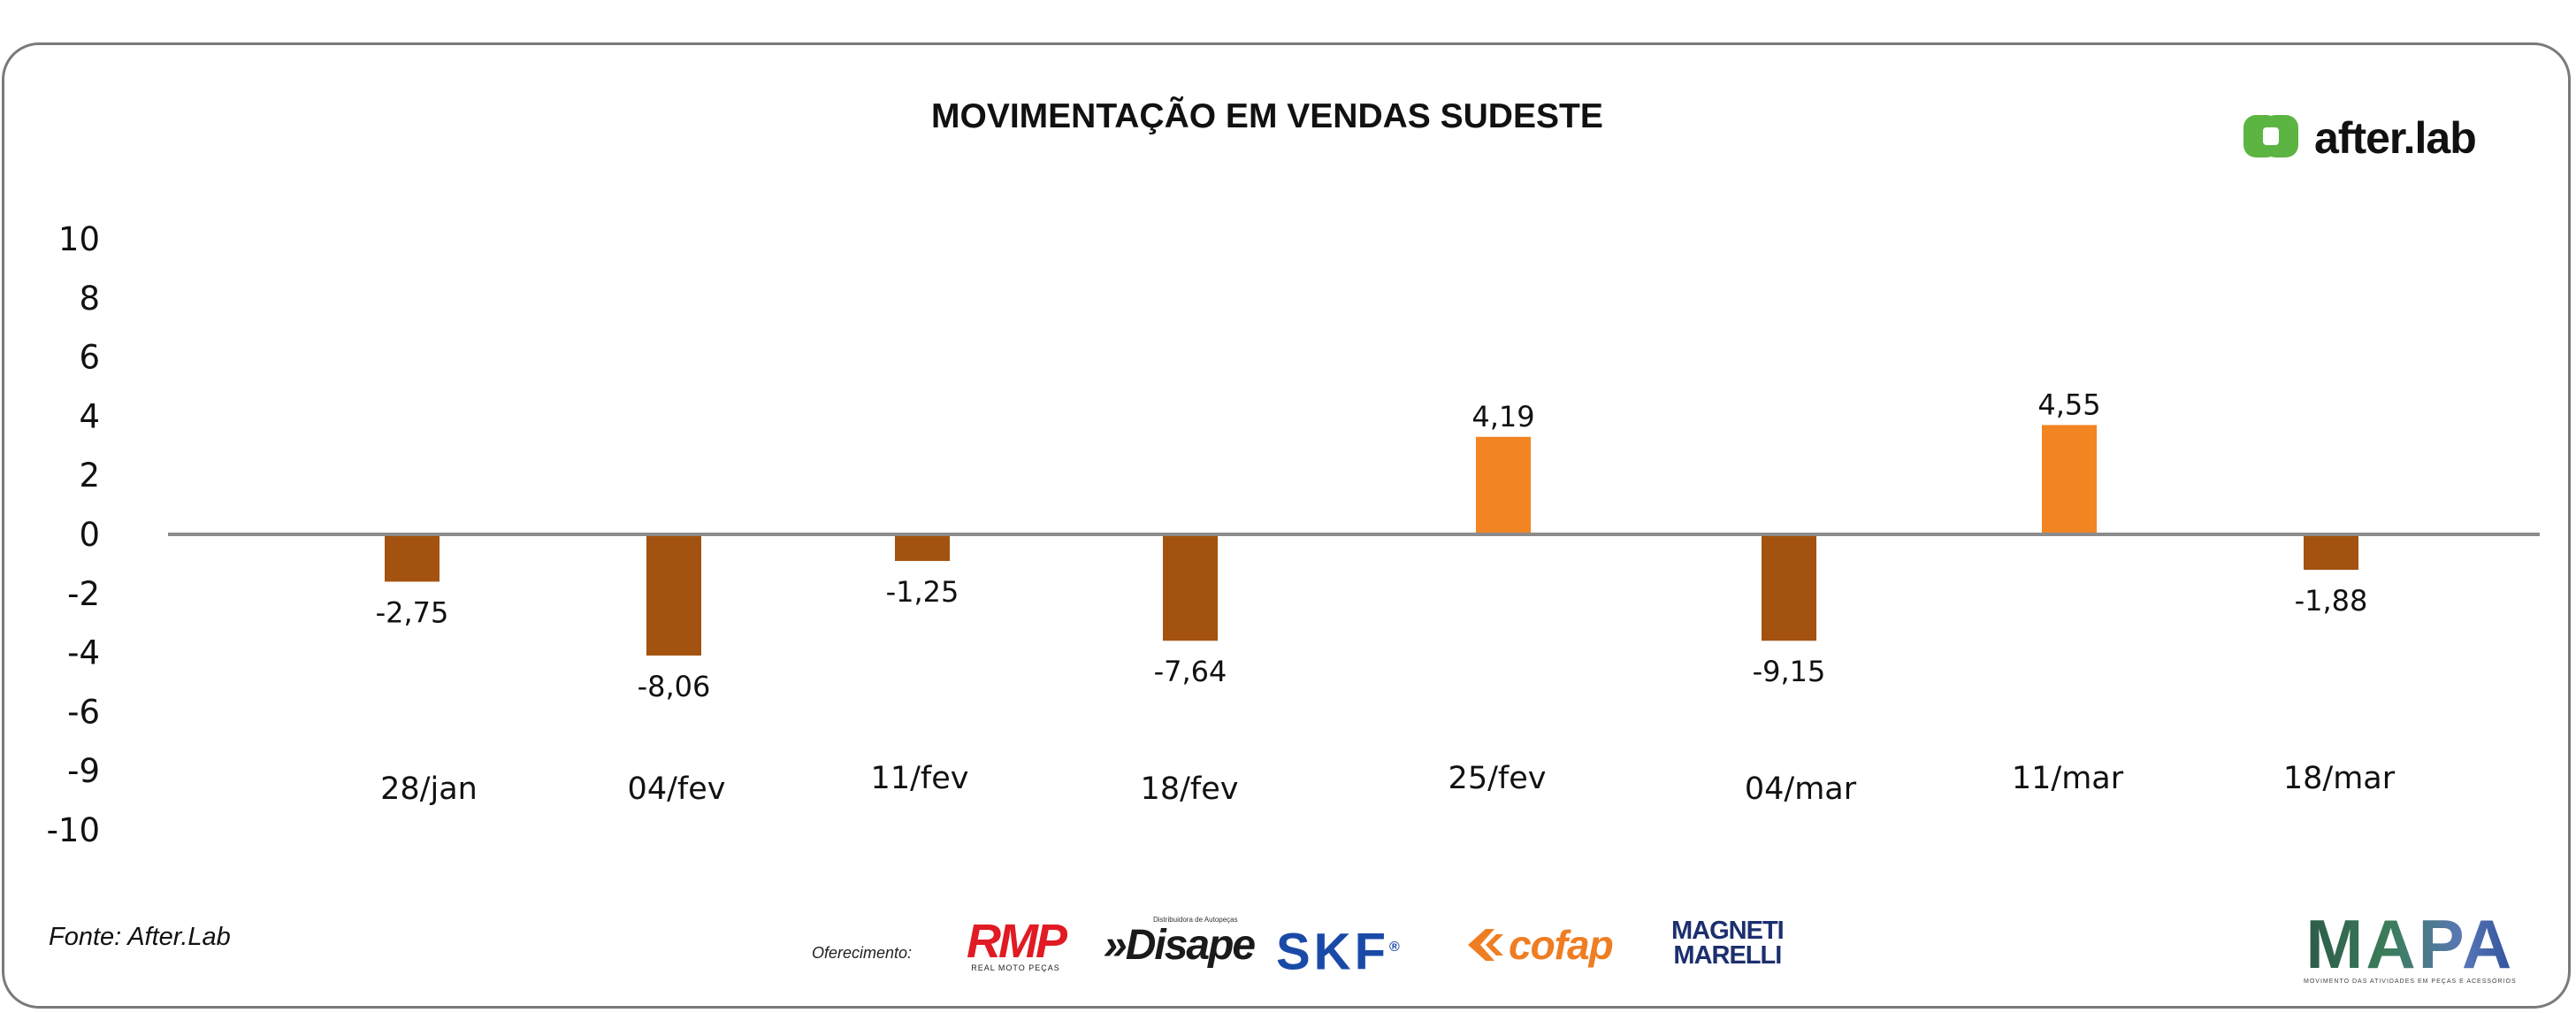 This screenshot has width=2576, height=1013. I want to click on disape-logo-subtitle: Distribuidora de Autopeças, so click(1195, 920).